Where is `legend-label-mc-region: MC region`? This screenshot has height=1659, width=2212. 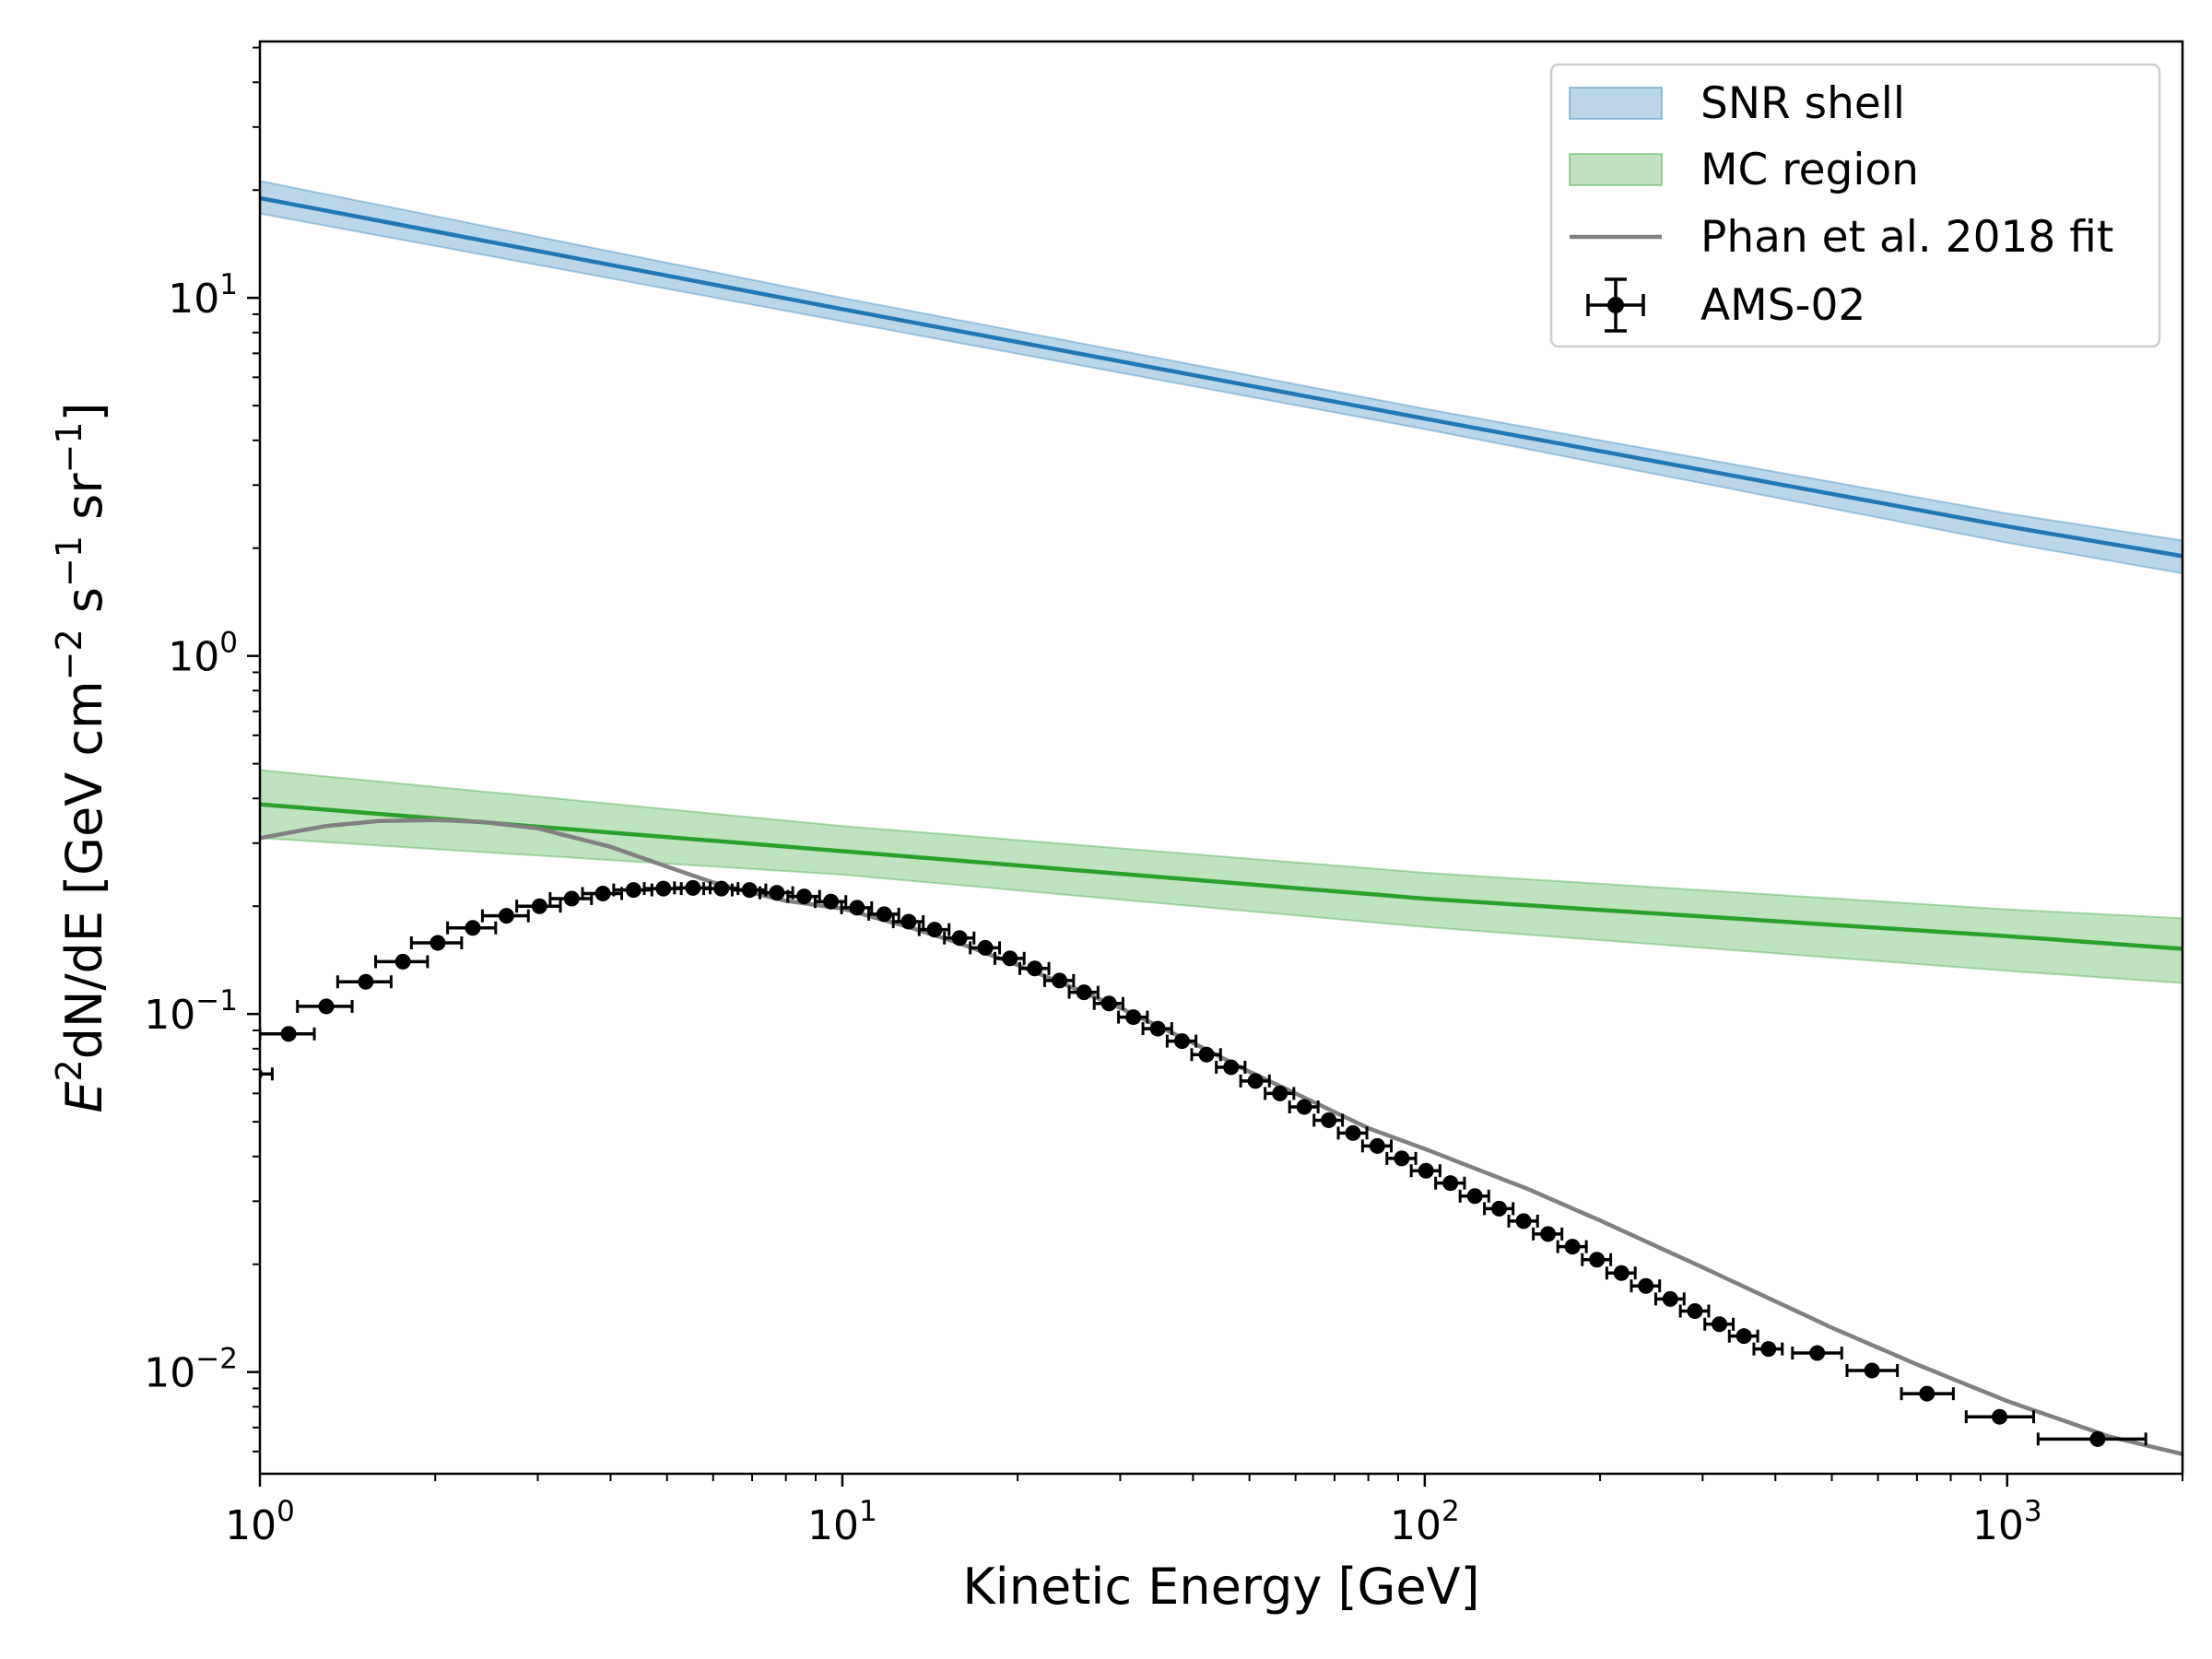
legend-label-mc-region: MC region is located at coordinates (1809, 170).